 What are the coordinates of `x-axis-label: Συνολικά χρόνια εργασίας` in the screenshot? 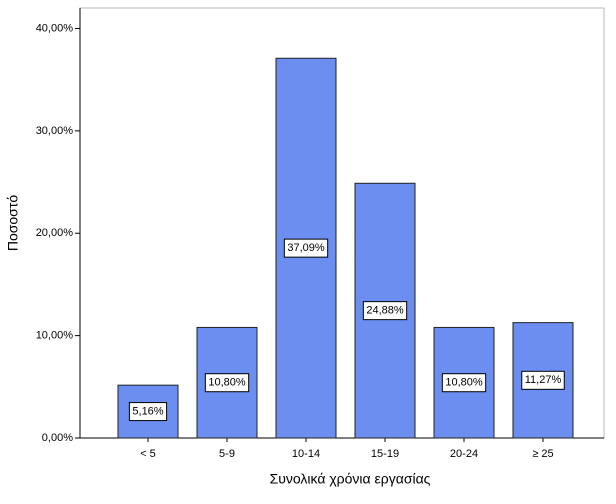 It's located at (350, 479).